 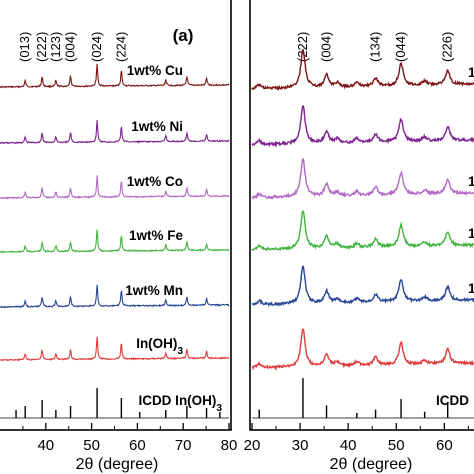 I want to click on series-label-1-0: 1, so click(x=471, y=72).